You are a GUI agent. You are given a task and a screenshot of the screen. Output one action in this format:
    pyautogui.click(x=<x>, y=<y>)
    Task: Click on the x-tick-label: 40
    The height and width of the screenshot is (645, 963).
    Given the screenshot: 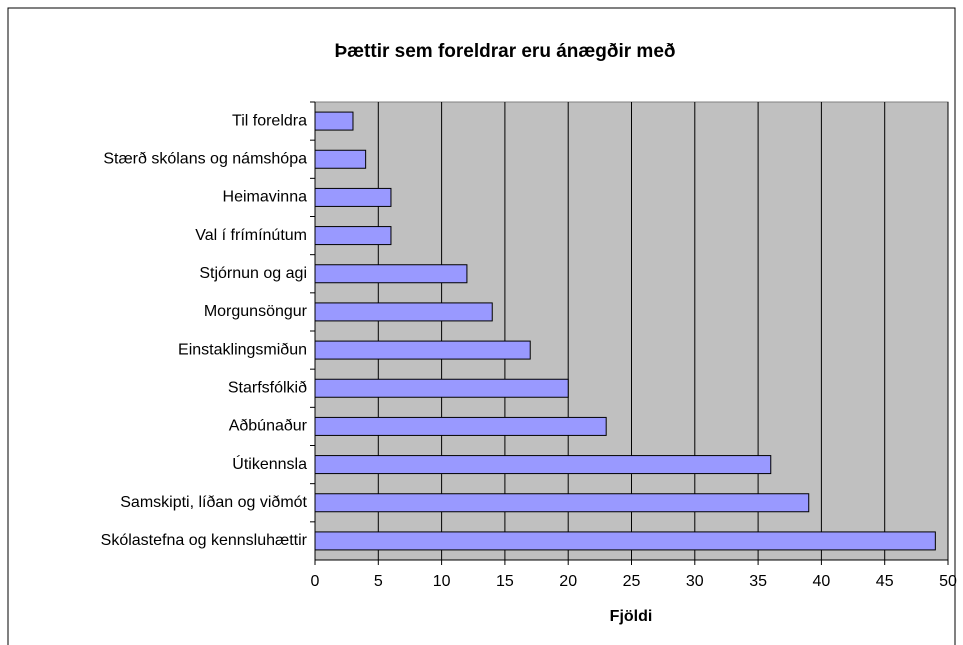 What is the action you would take?
    pyautogui.click(x=822, y=581)
    